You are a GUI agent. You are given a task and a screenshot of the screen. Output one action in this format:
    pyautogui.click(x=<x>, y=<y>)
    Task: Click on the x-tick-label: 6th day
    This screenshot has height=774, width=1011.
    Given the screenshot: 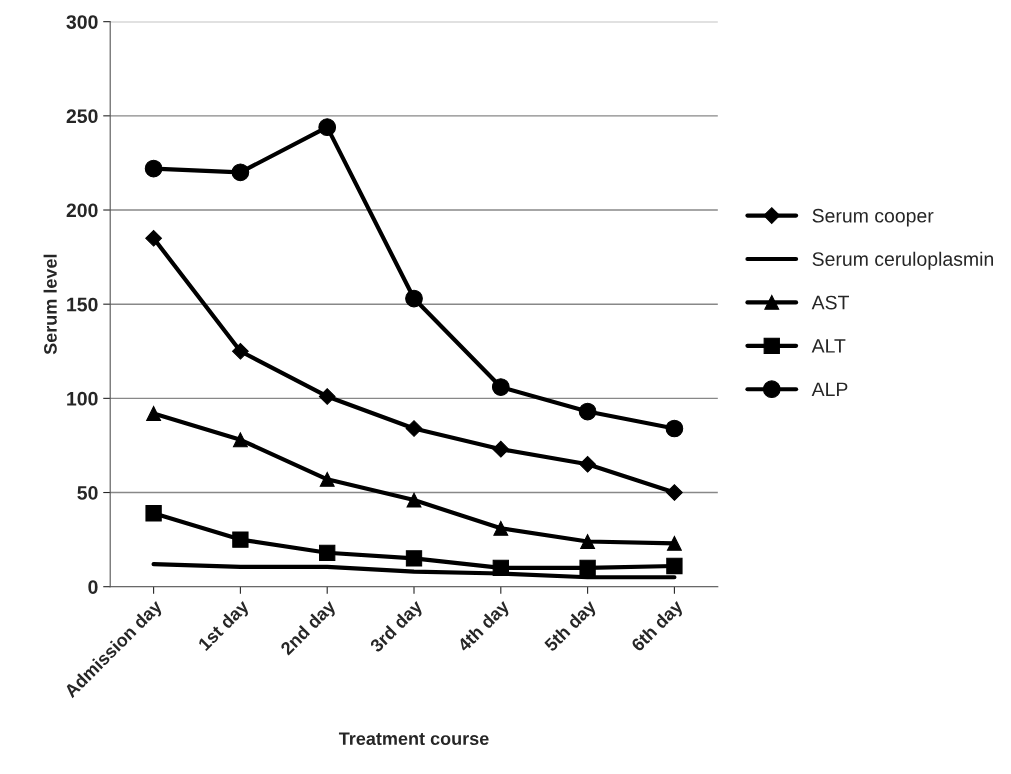 What is the action you would take?
    pyautogui.click(x=658, y=626)
    